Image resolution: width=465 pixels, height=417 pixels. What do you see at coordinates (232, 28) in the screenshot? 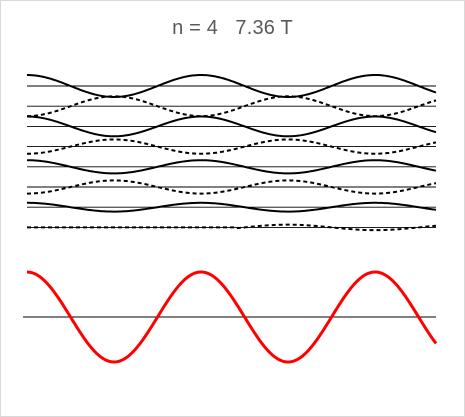
I see `chart-title: n = 4 7.36 T` at bounding box center [232, 28].